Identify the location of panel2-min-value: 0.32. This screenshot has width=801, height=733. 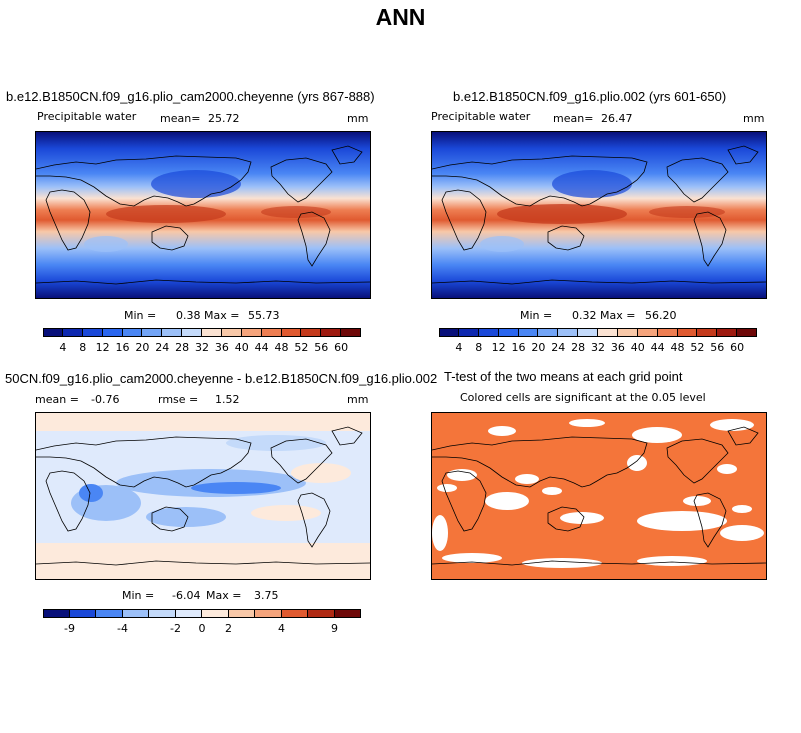
(584, 315).